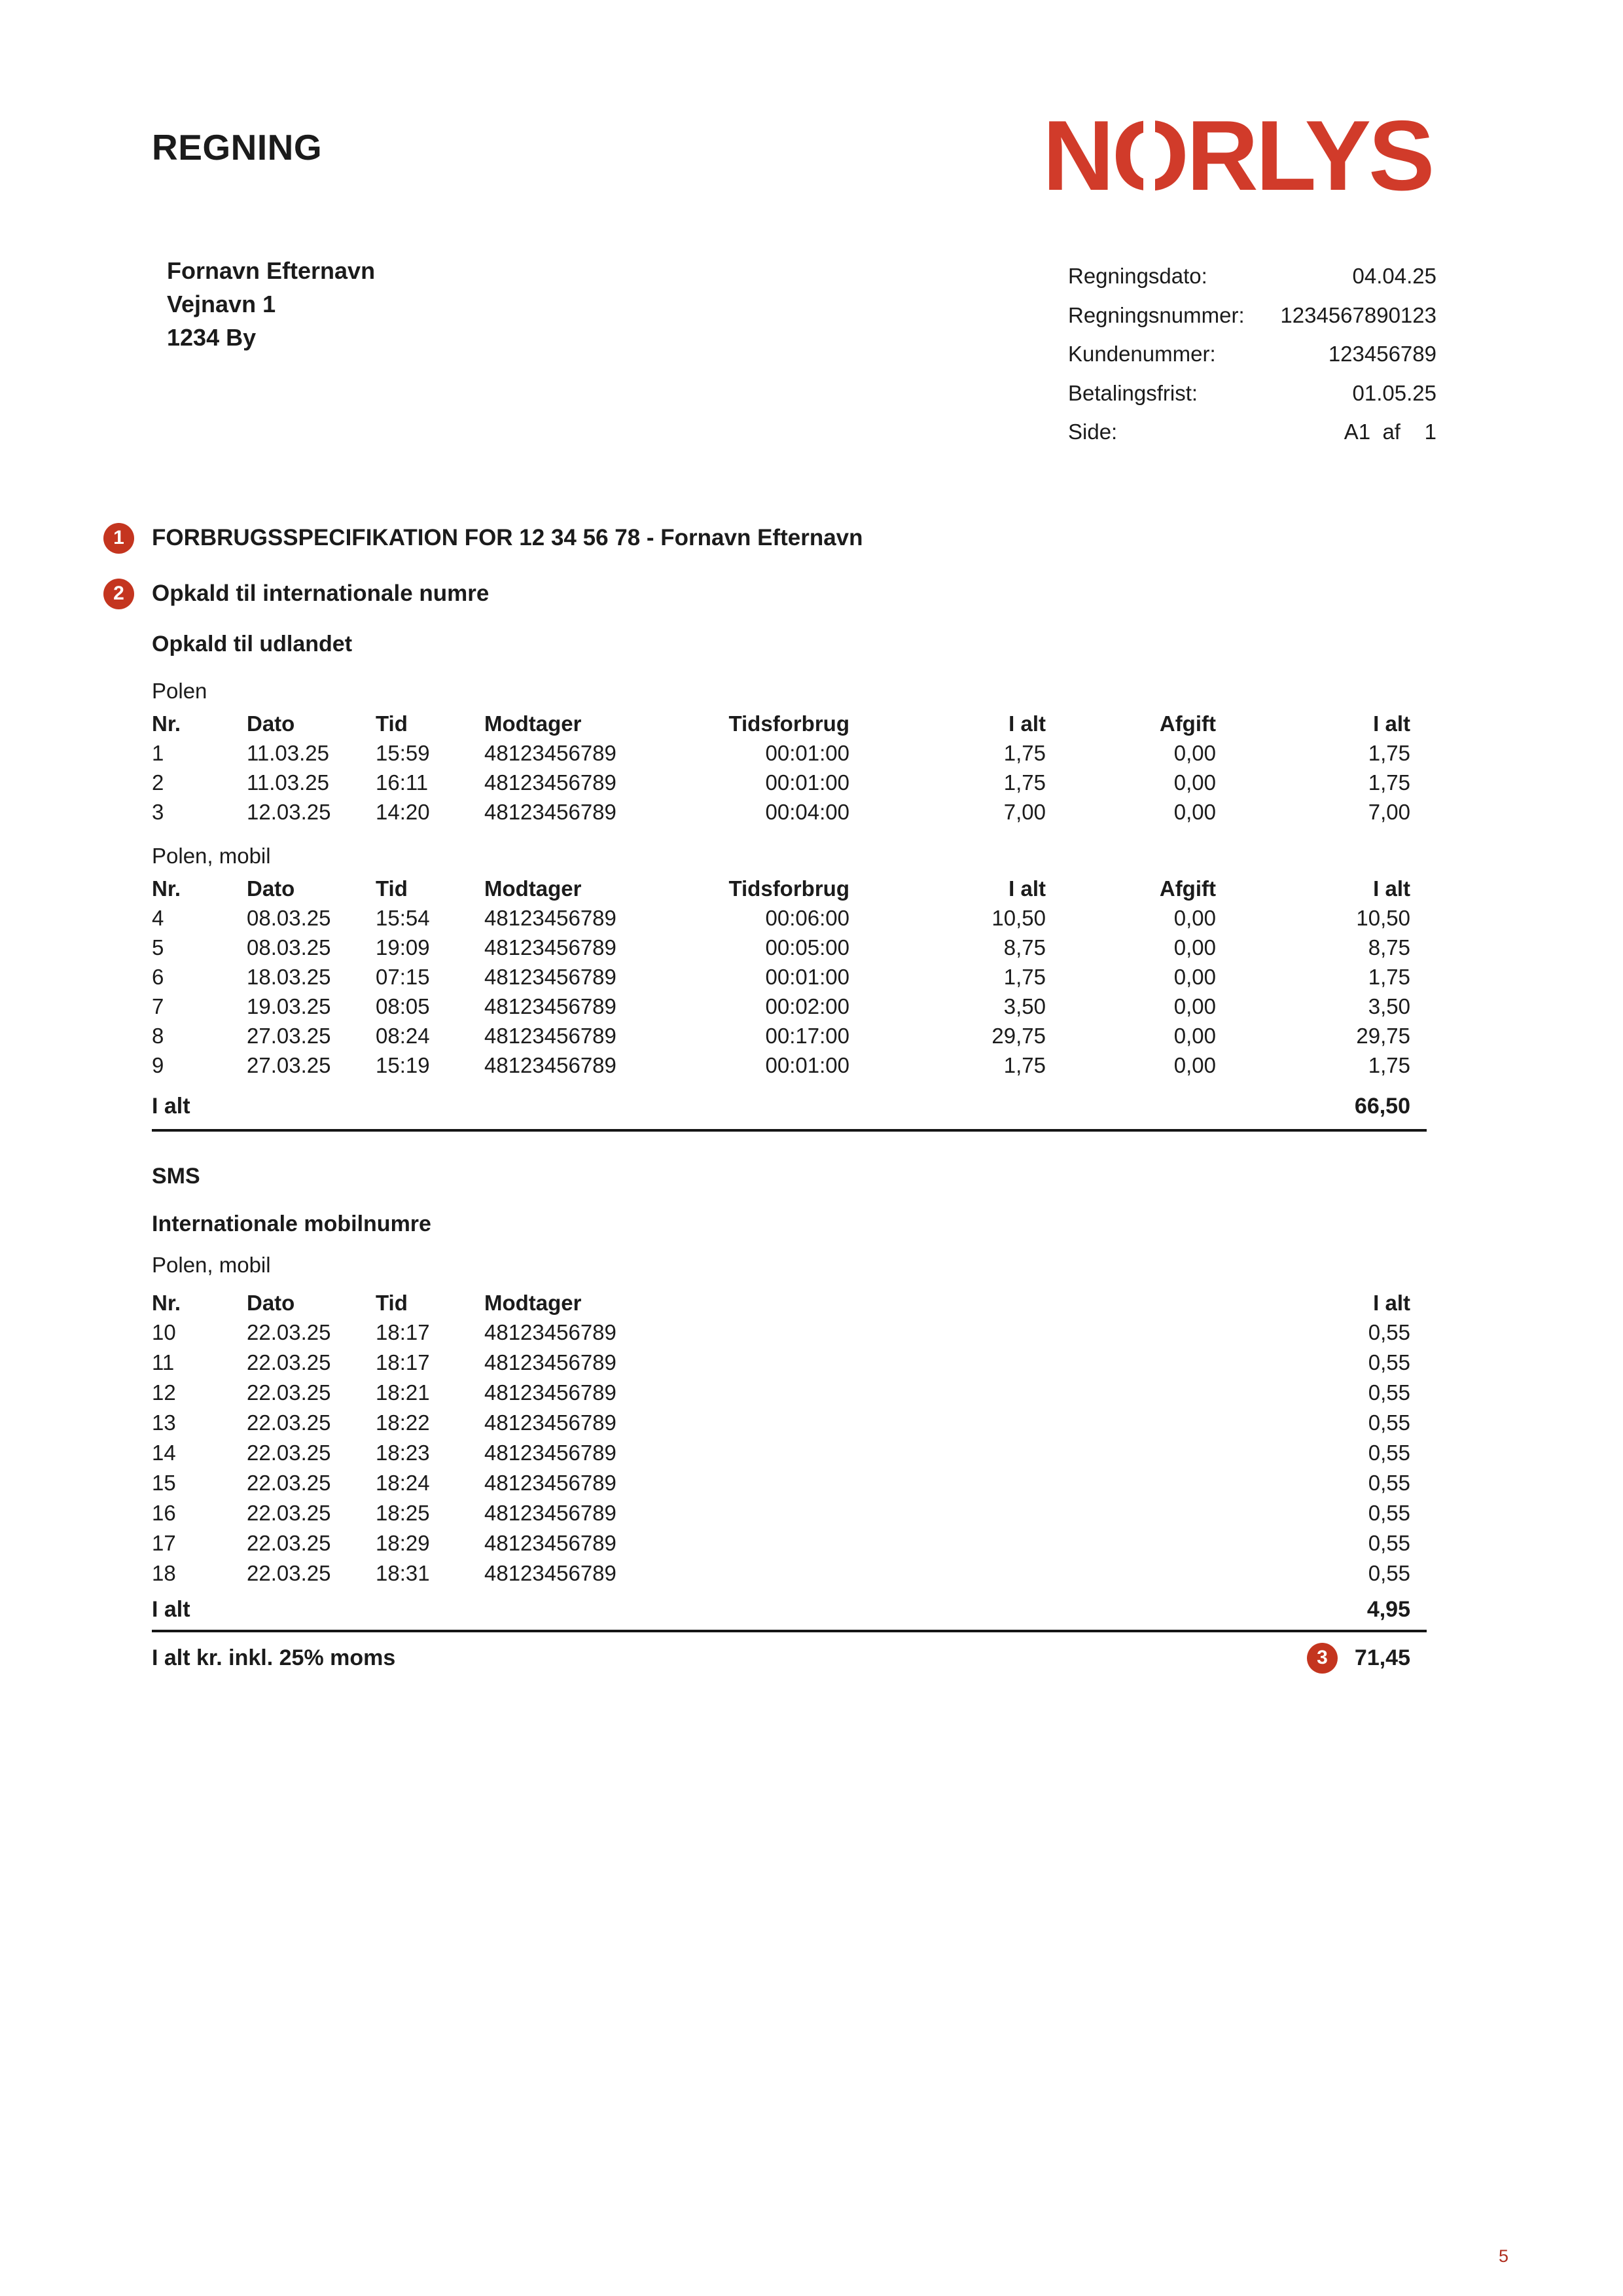  Describe the element at coordinates (403, 812) in the screenshot. I see `cell-tid: 14:20` at that location.